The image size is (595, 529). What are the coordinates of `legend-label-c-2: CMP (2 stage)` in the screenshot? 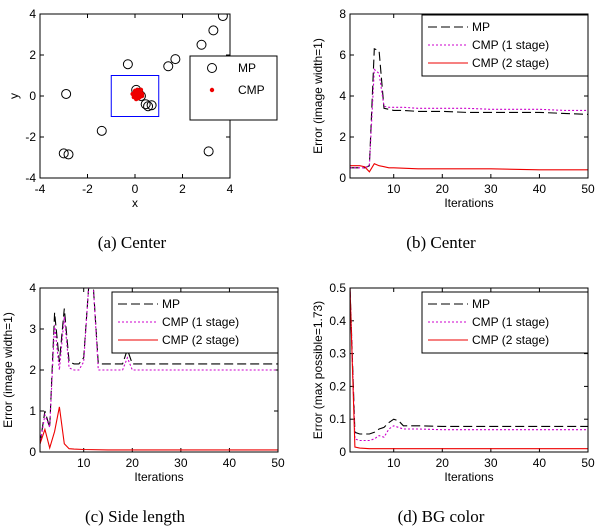 It's located at (200, 340).